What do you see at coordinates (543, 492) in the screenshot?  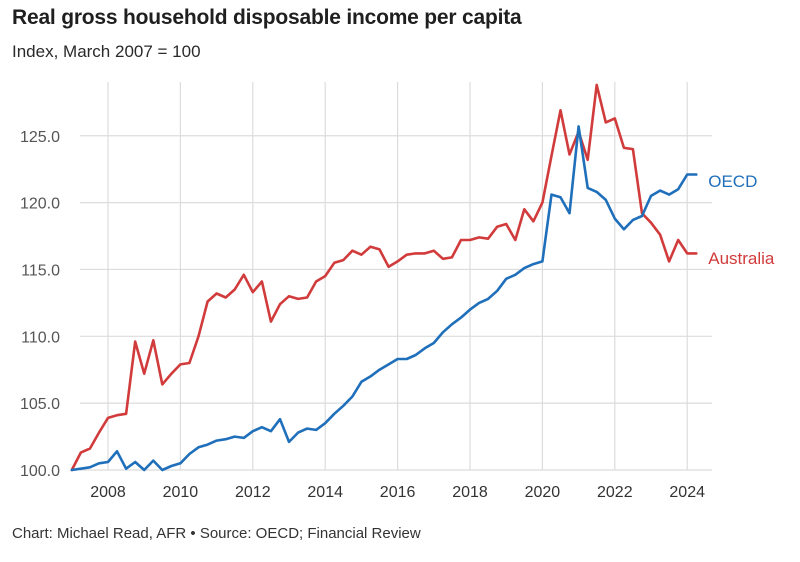 I see `x-tick-label: 2020` at bounding box center [543, 492].